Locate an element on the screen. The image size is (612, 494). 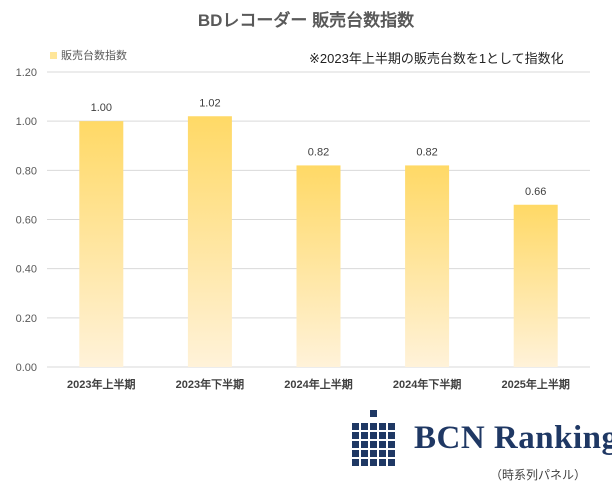
legend: 販売台数指数 is located at coordinates (88, 55).